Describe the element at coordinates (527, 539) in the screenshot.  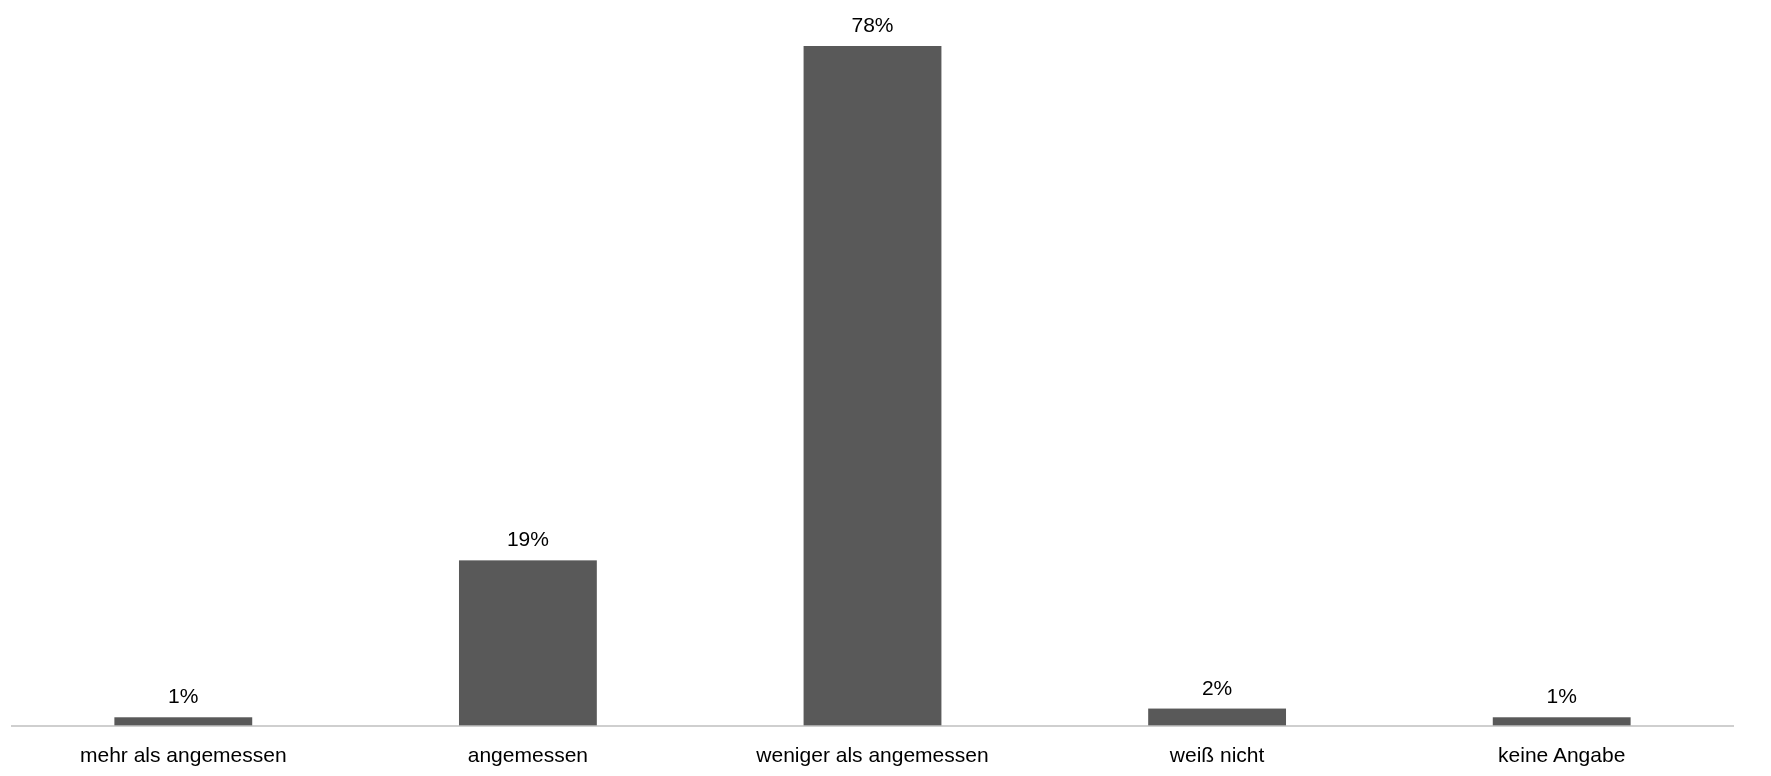
I see `data-label: 19%` at that location.